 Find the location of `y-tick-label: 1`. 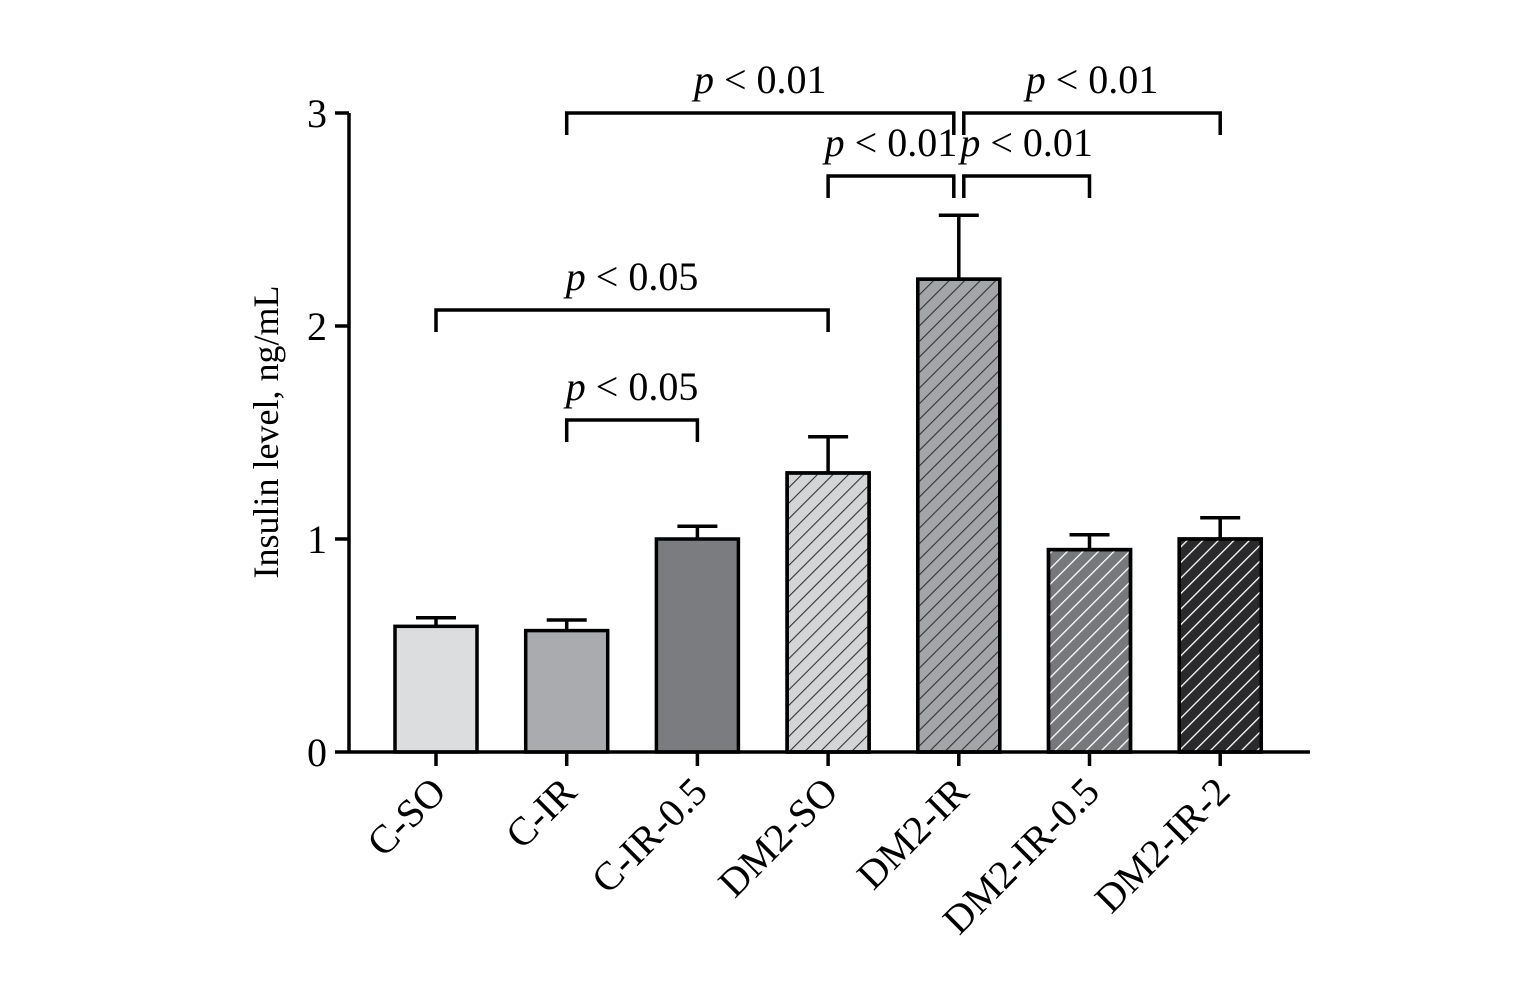

y-tick-label: 1 is located at coordinates (317, 539).